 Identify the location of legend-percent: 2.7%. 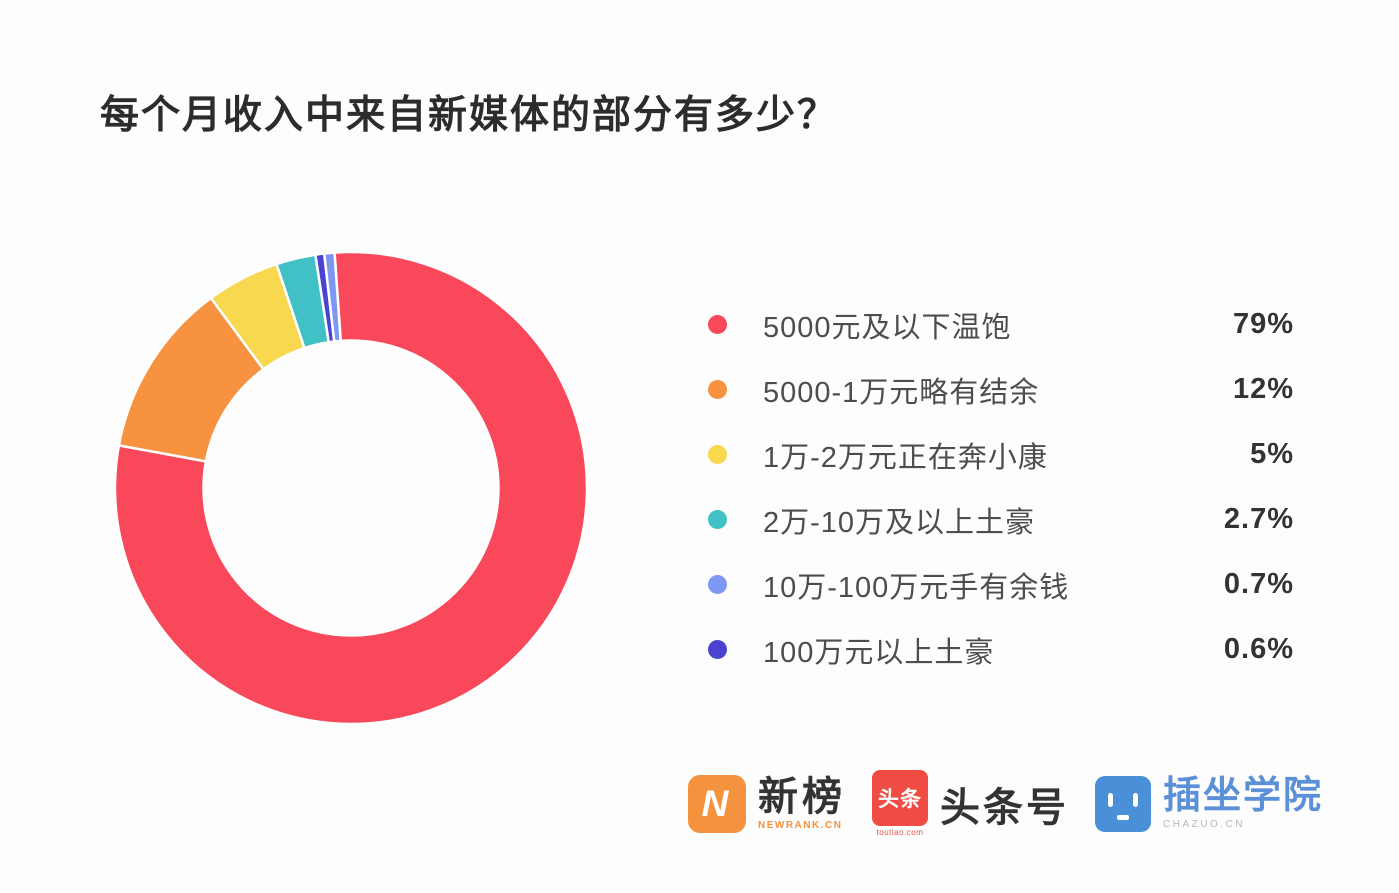
(1258, 519).